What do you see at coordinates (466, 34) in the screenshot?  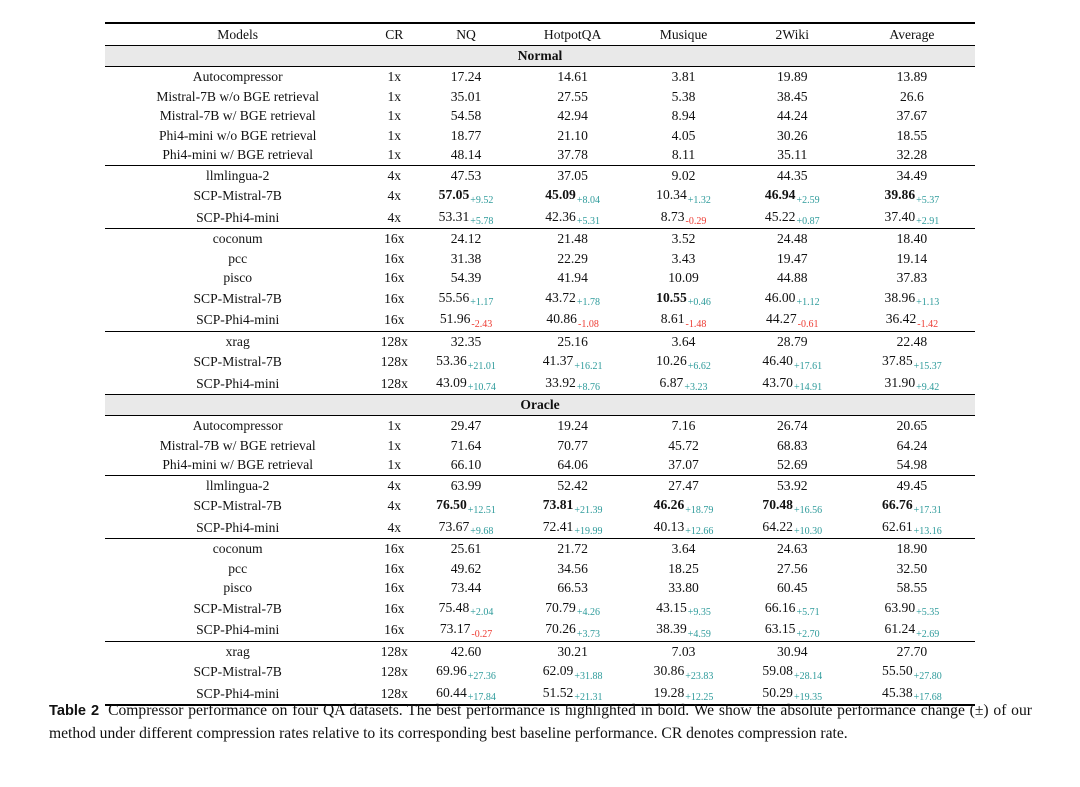 I see `column-header-nq: NQ` at bounding box center [466, 34].